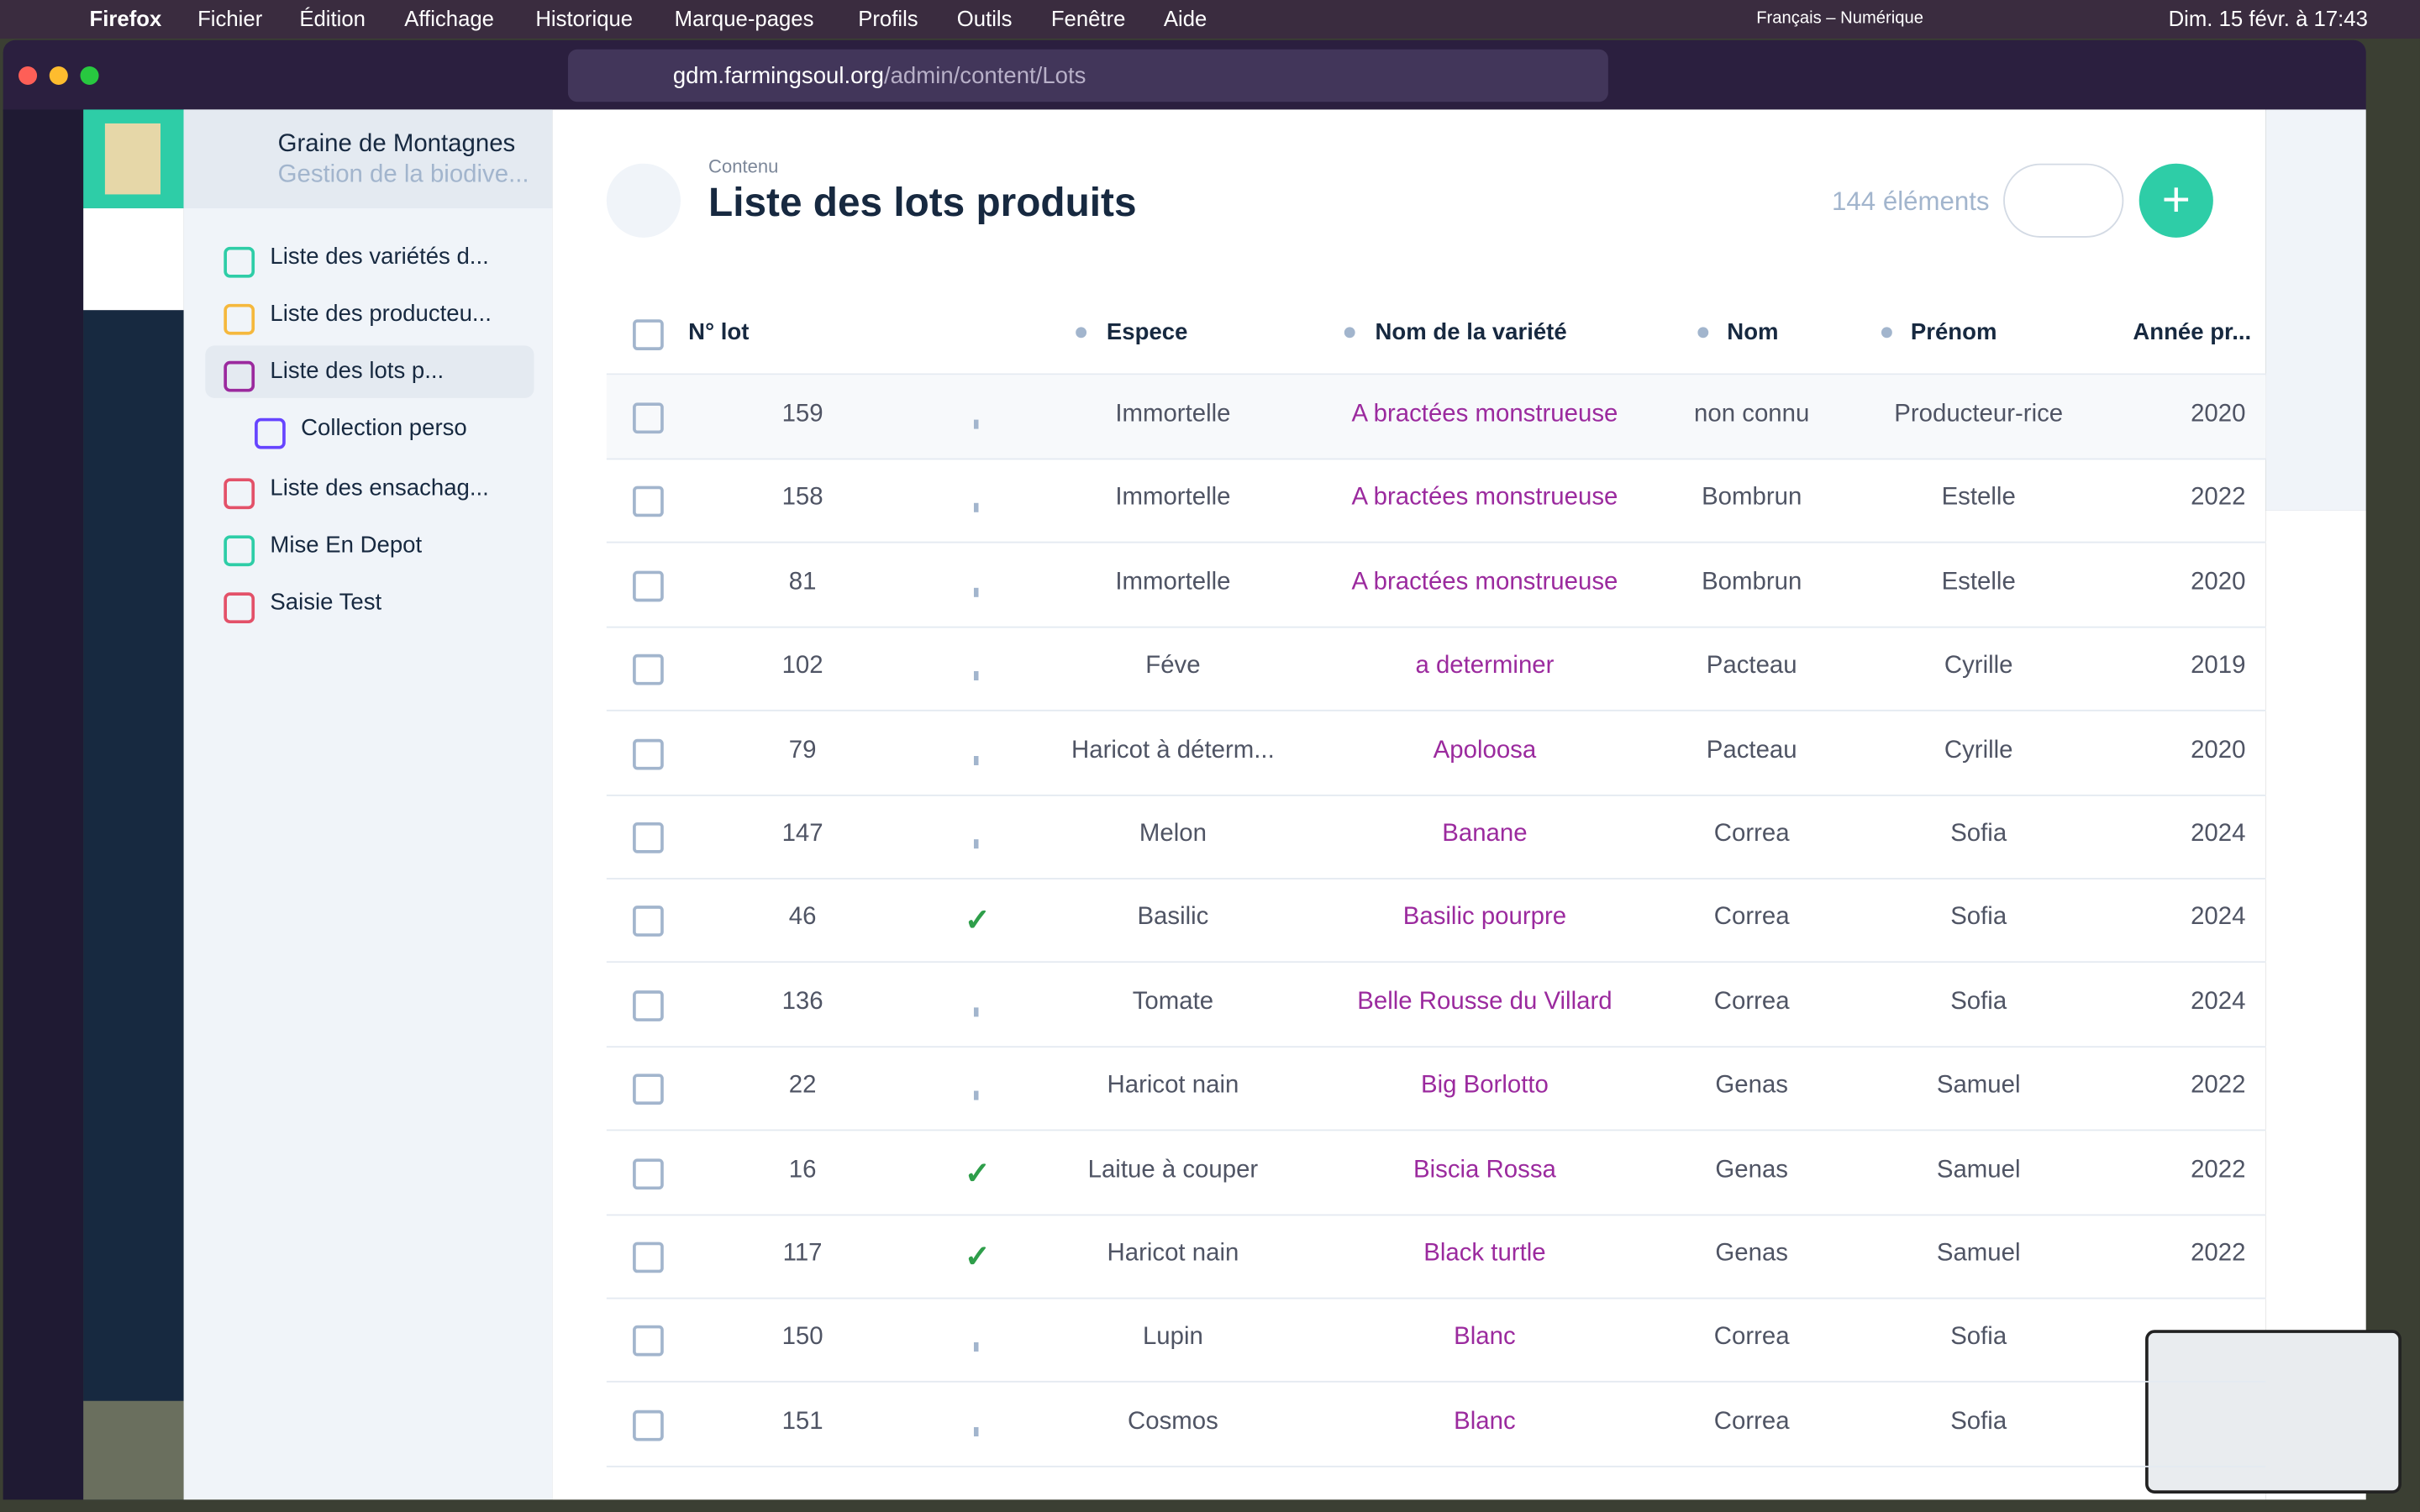  What do you see at coordinates (346, 545) in the screenshot?
I see `nav-item: Mise En Depot` at bounding box center [346, 545].